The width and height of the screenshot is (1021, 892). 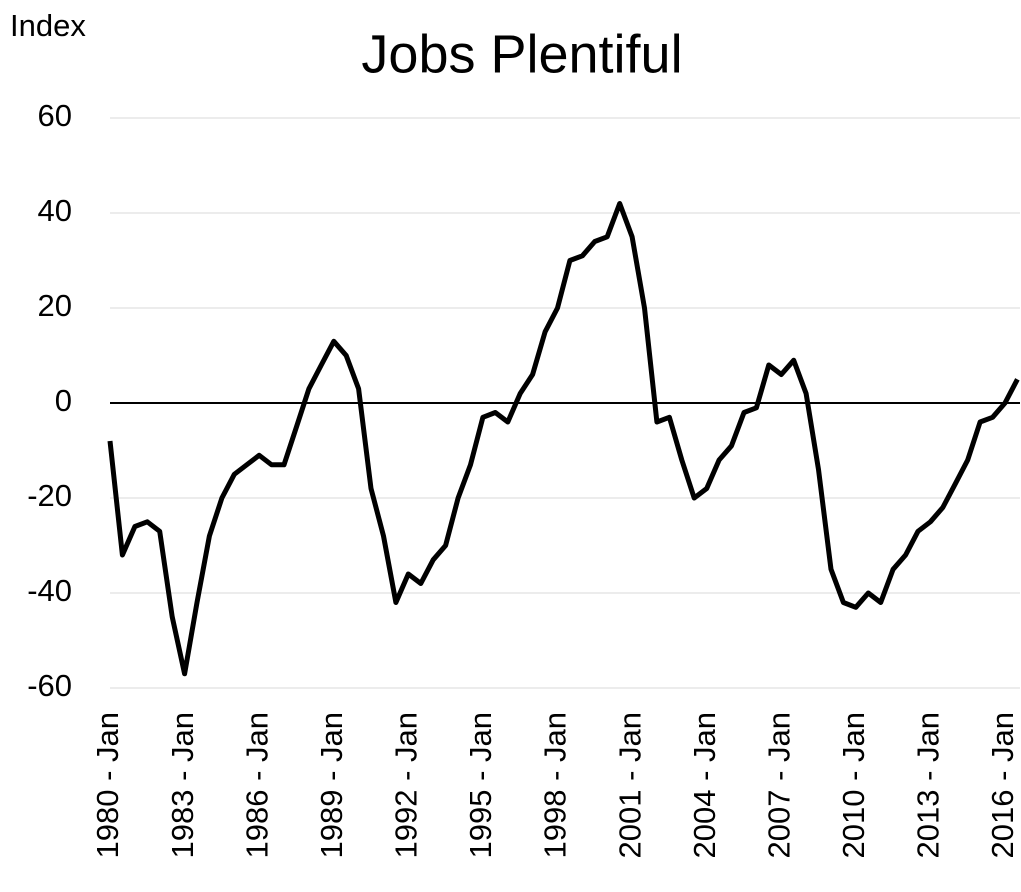 I want to click on y-tick-label: -40, so click(x=49, y=590).